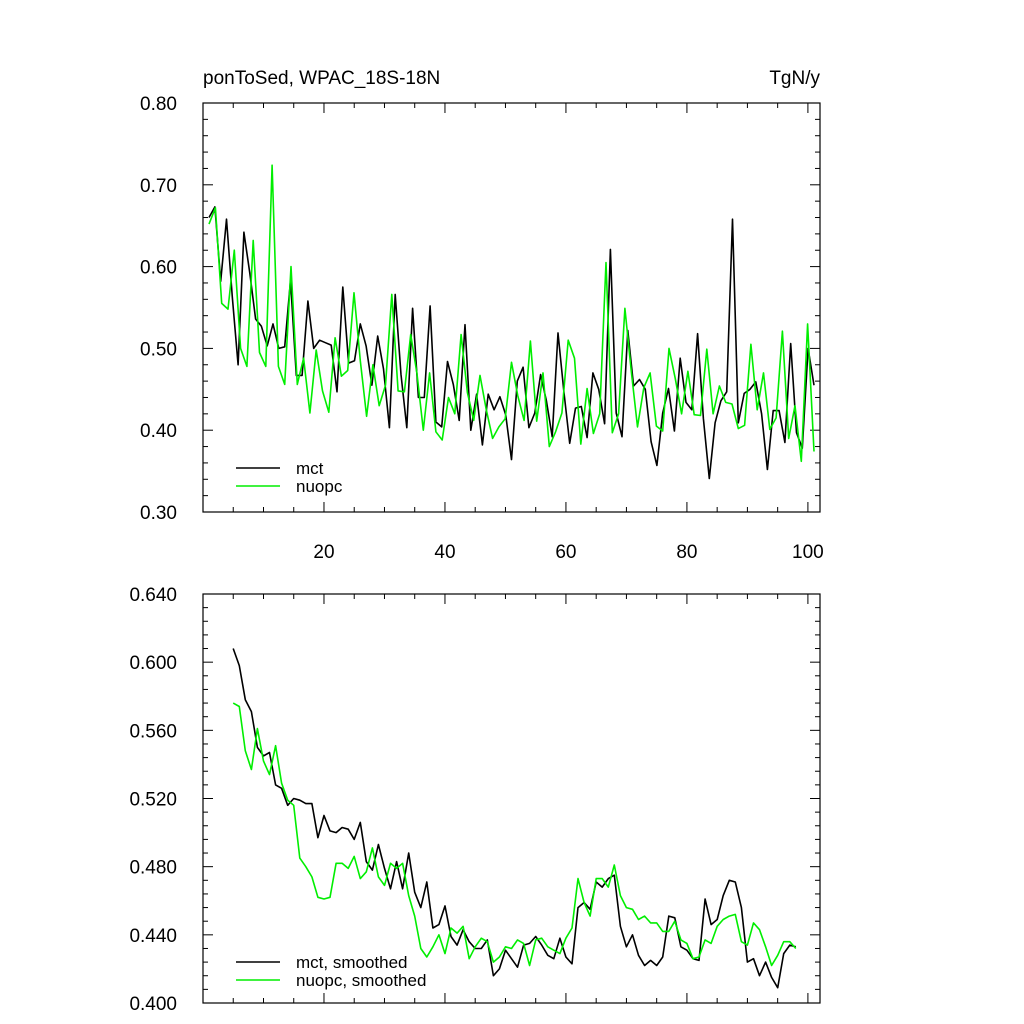 The width and height of the screenshot is (1024, 1024). What do you see at coordinates (361, 980) in the screenshot?
I see `legend-label: nuopc, smoothed` at bounding box center [361, 980].